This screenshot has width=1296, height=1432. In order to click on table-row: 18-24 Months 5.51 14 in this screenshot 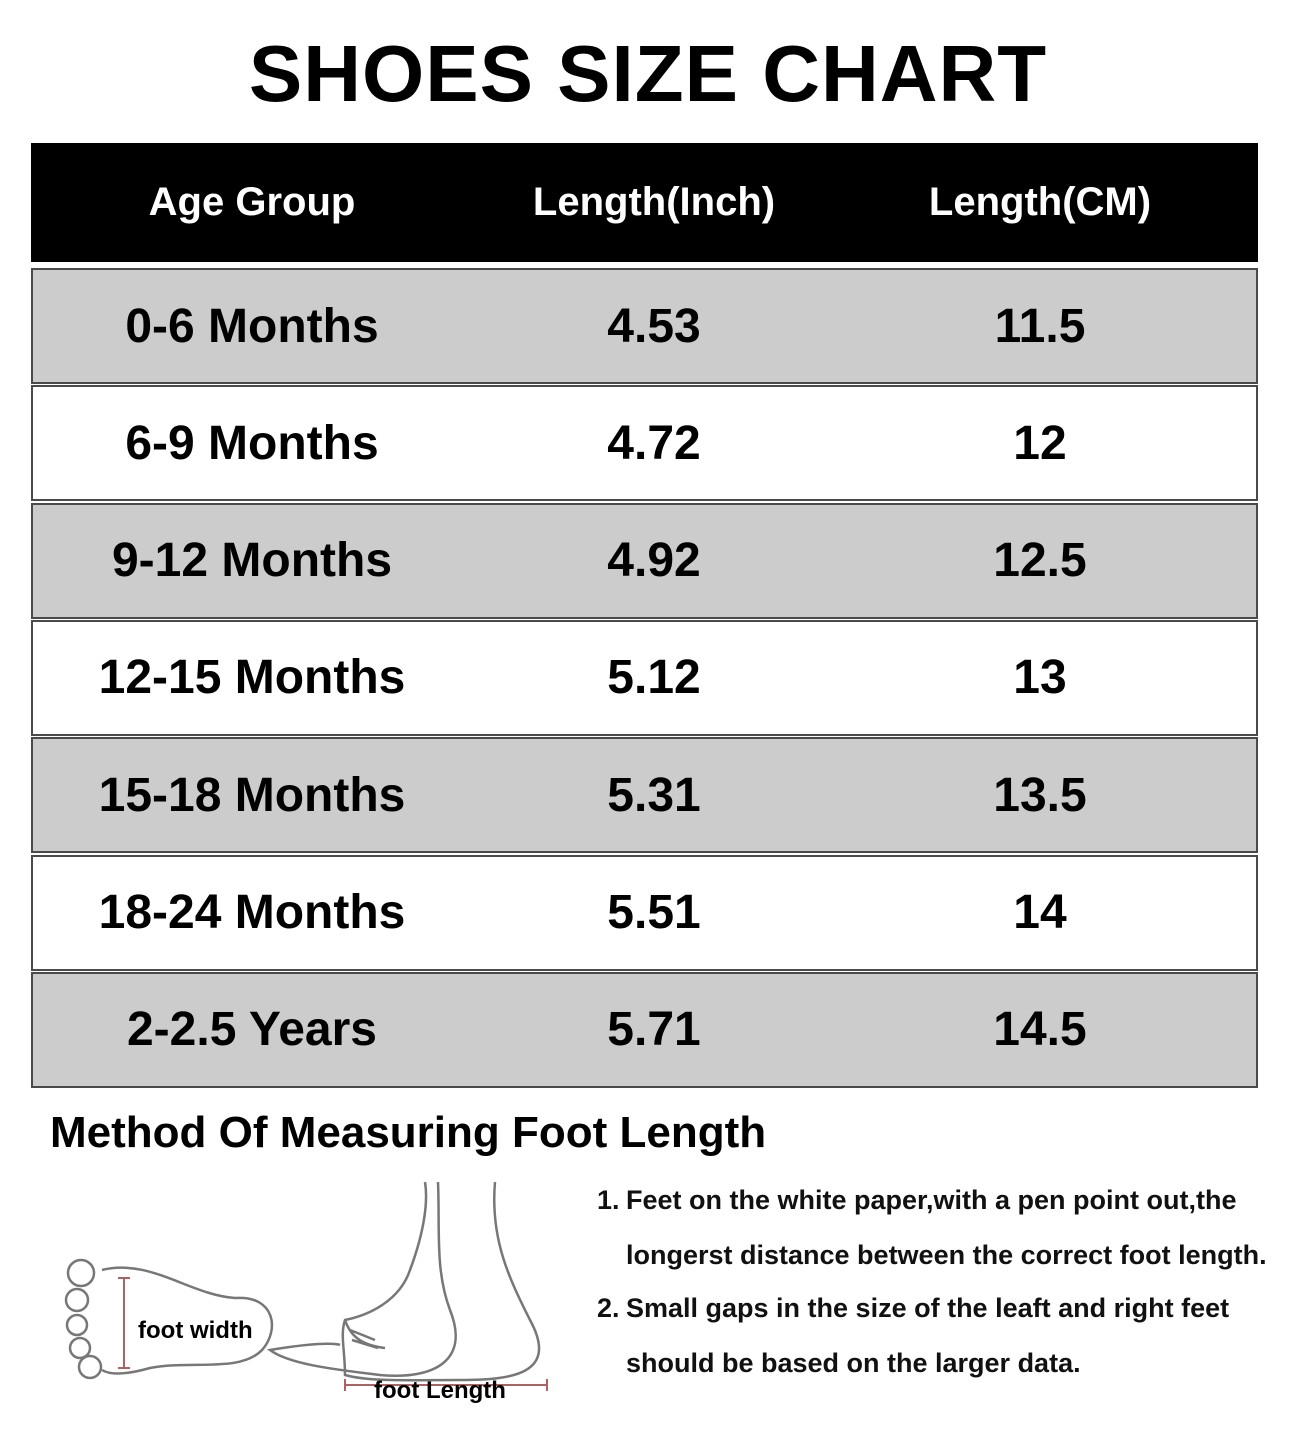, I will do `click(644, 912)`.